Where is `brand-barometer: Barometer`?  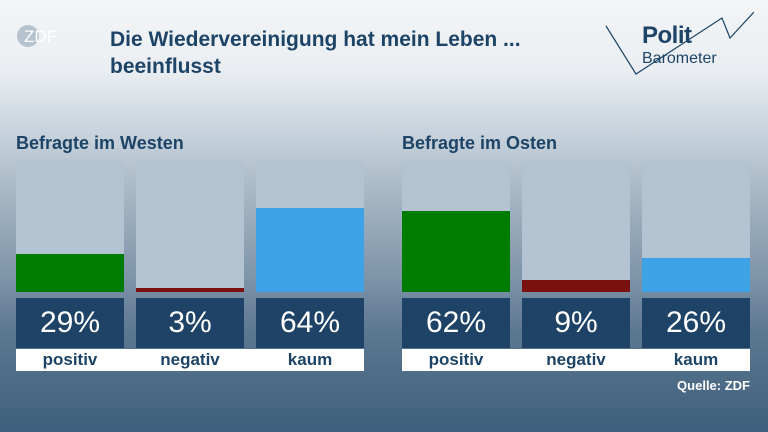 brand-barometer: Barometer is located at coordinates (679, 58).